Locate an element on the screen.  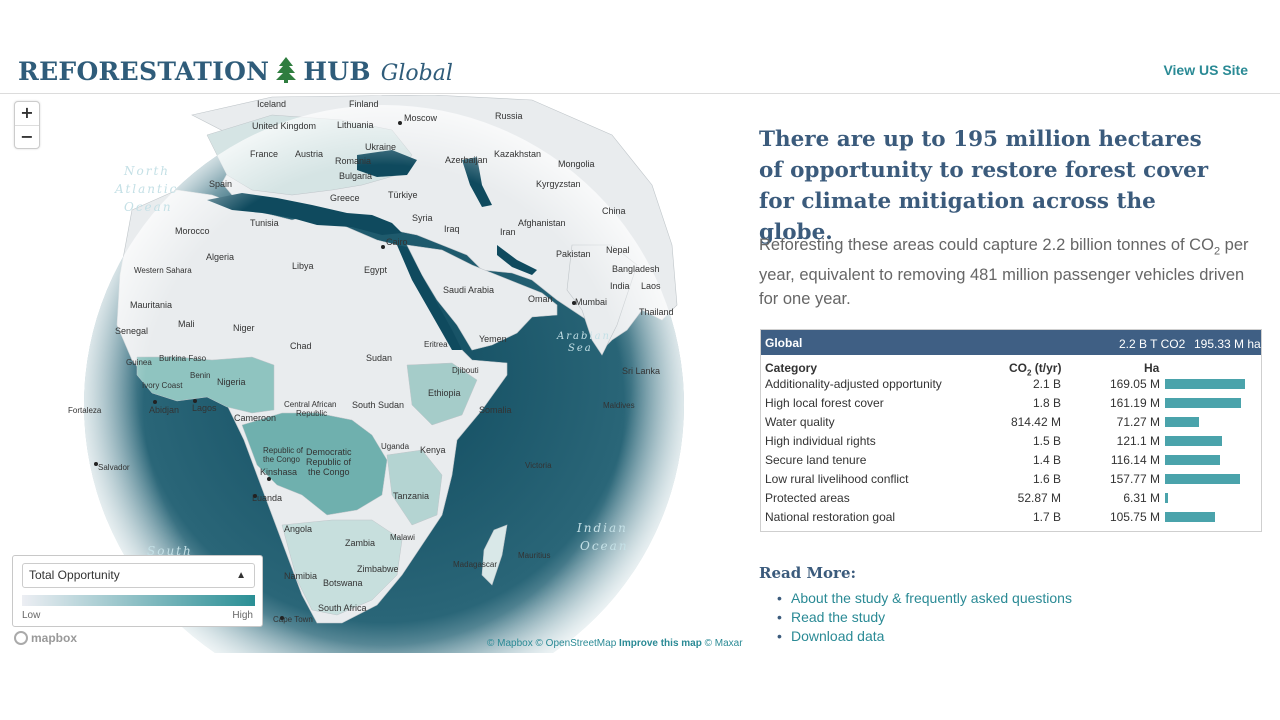
label-cairo: Cairo is located at coordinates (397, 242).